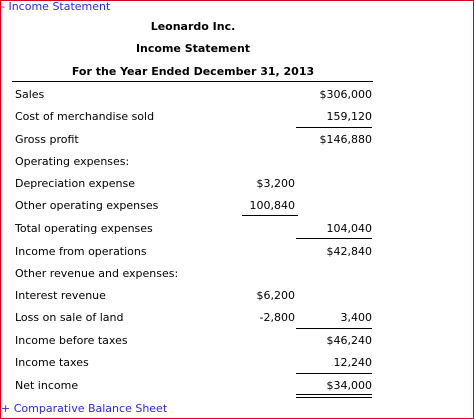 This screenshot has width=474, height=419. What do you see at coordinates (195, 322) in the screenshot?
I see `statement-row: Loss on sale of land -2,800 3,400` at bounding box center [195, 322].